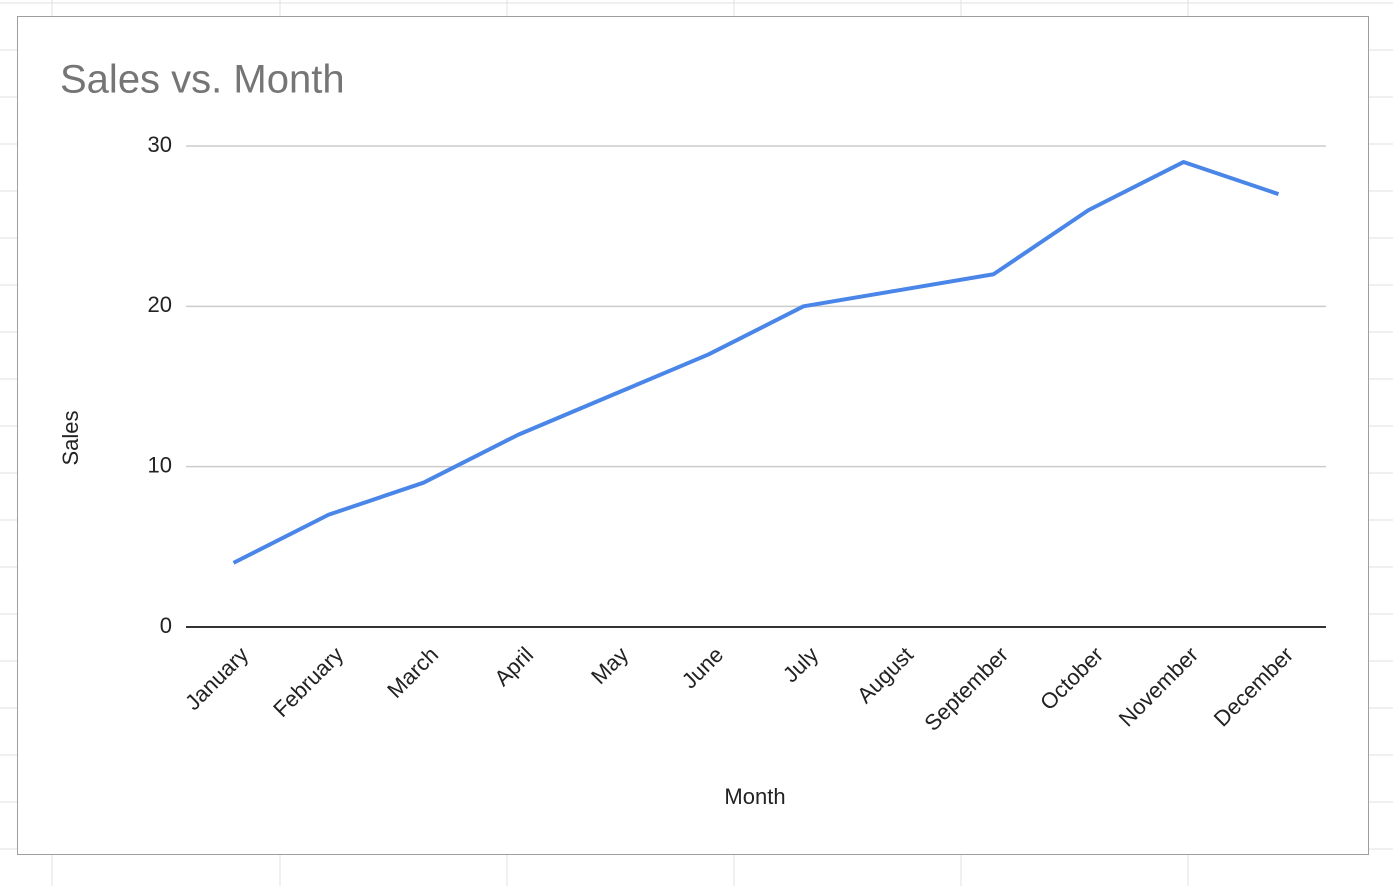  Describe the element at coordinates (202, 80) in the screenshot. I see `chart-title: Sales vs. Month` at that location.